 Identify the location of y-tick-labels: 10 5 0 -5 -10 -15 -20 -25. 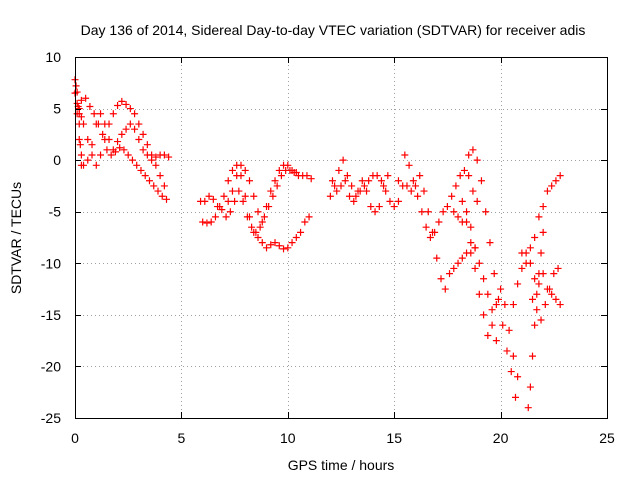
(51, 237).